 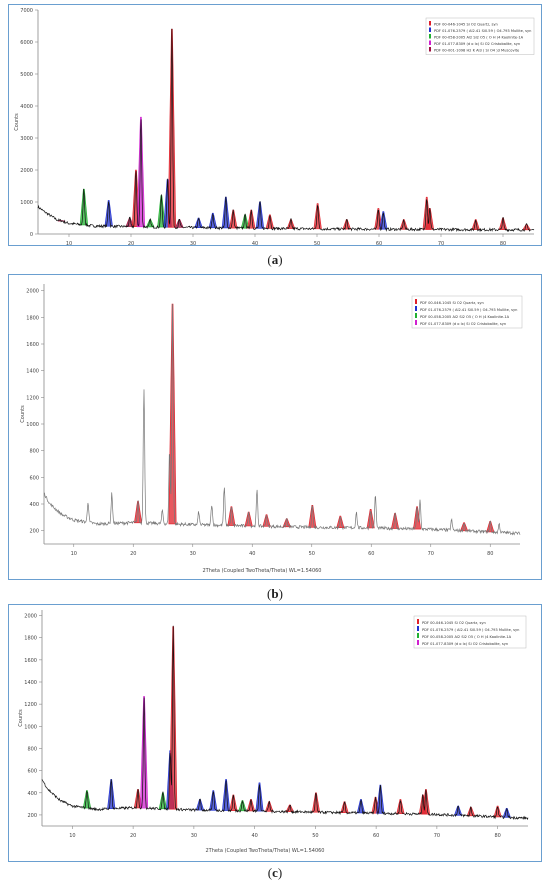 I want to click on y-tick-label-4000: 4000, so click(x=26, y=107).